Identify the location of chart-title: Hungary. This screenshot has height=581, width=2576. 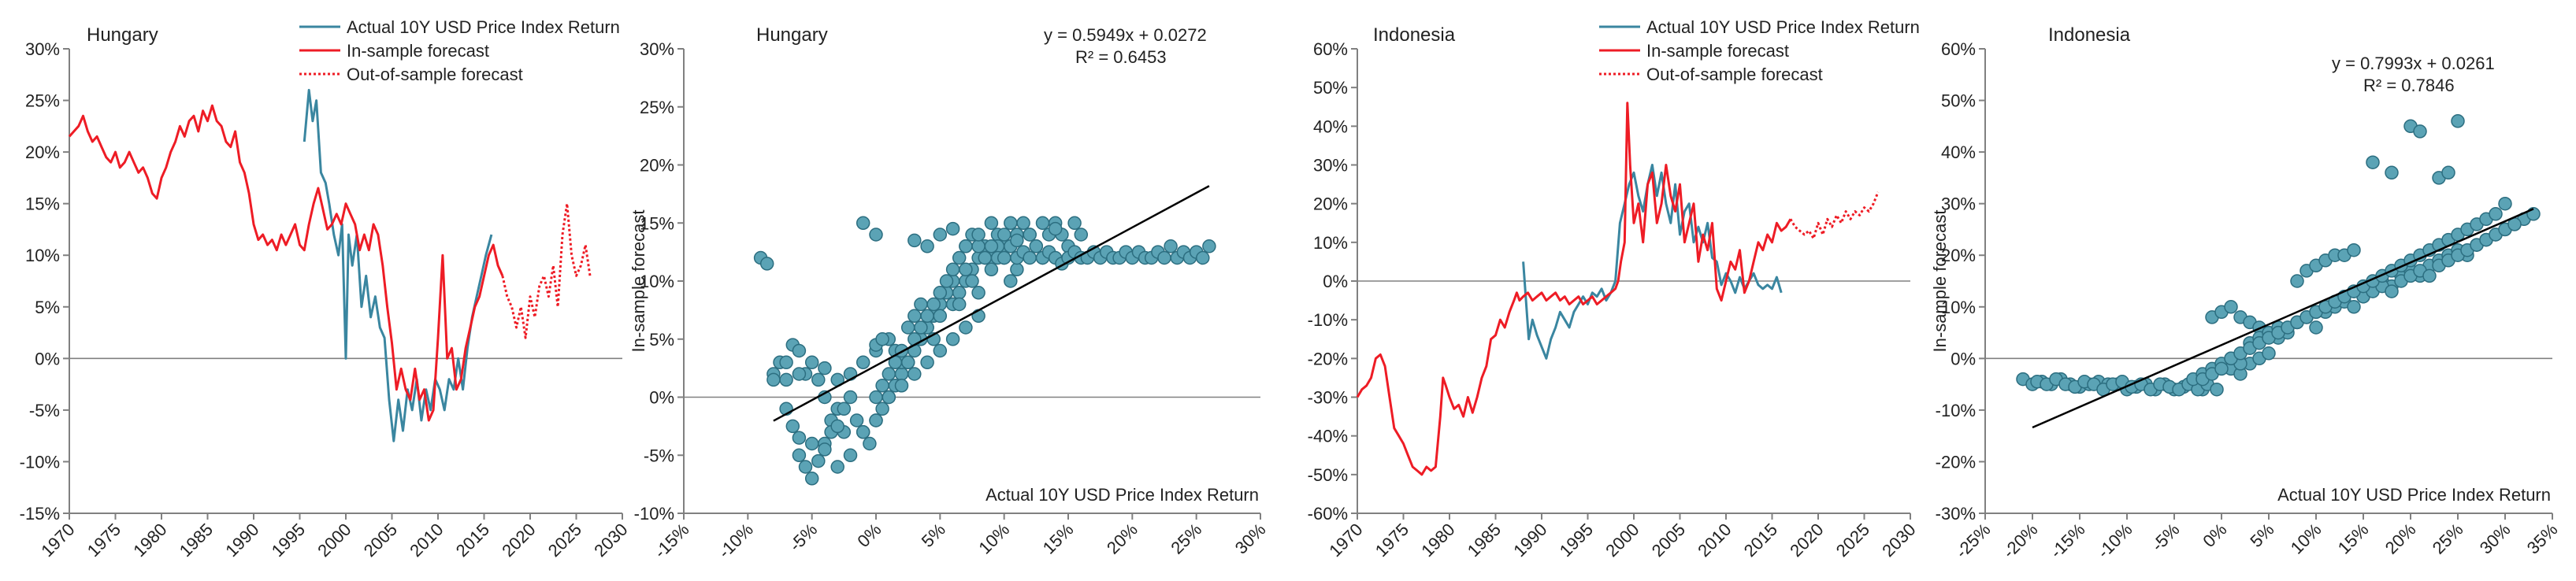
(792, 35).